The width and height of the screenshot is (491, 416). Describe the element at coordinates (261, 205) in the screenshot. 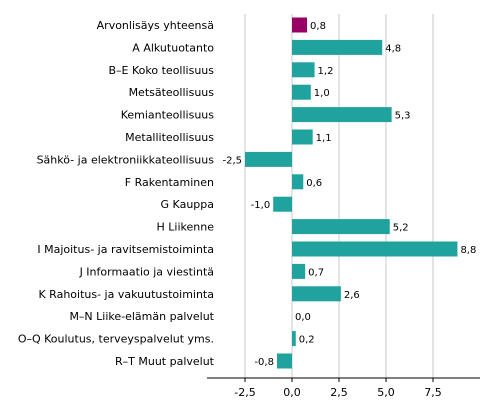

I see `value-label: -1,0` at that location.